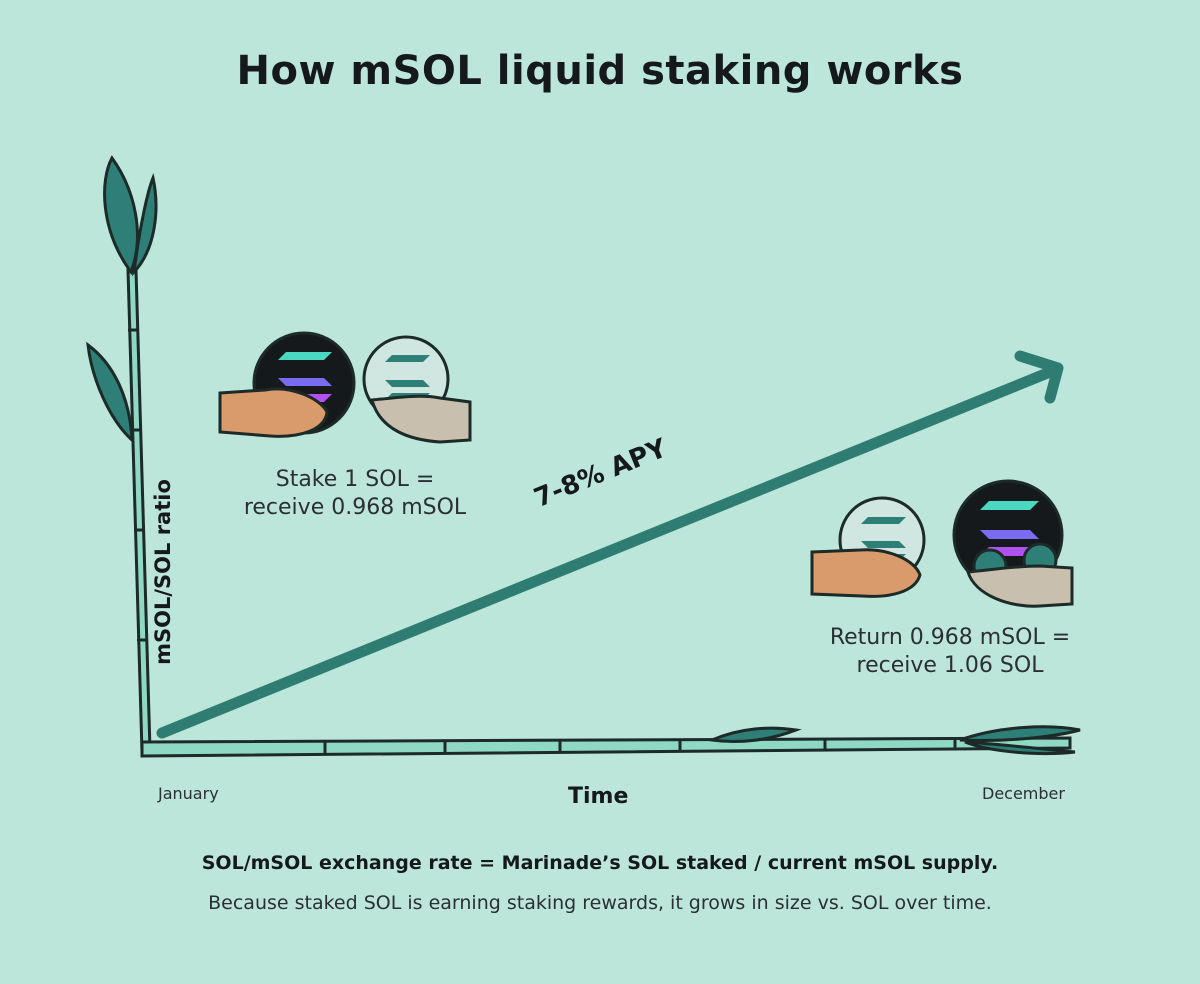 This screenshot has height=984, width=1200. What do you see at coordinates (942, 543) in the screenshot?
I see `return-illustration` at bounding box center [942, 543].